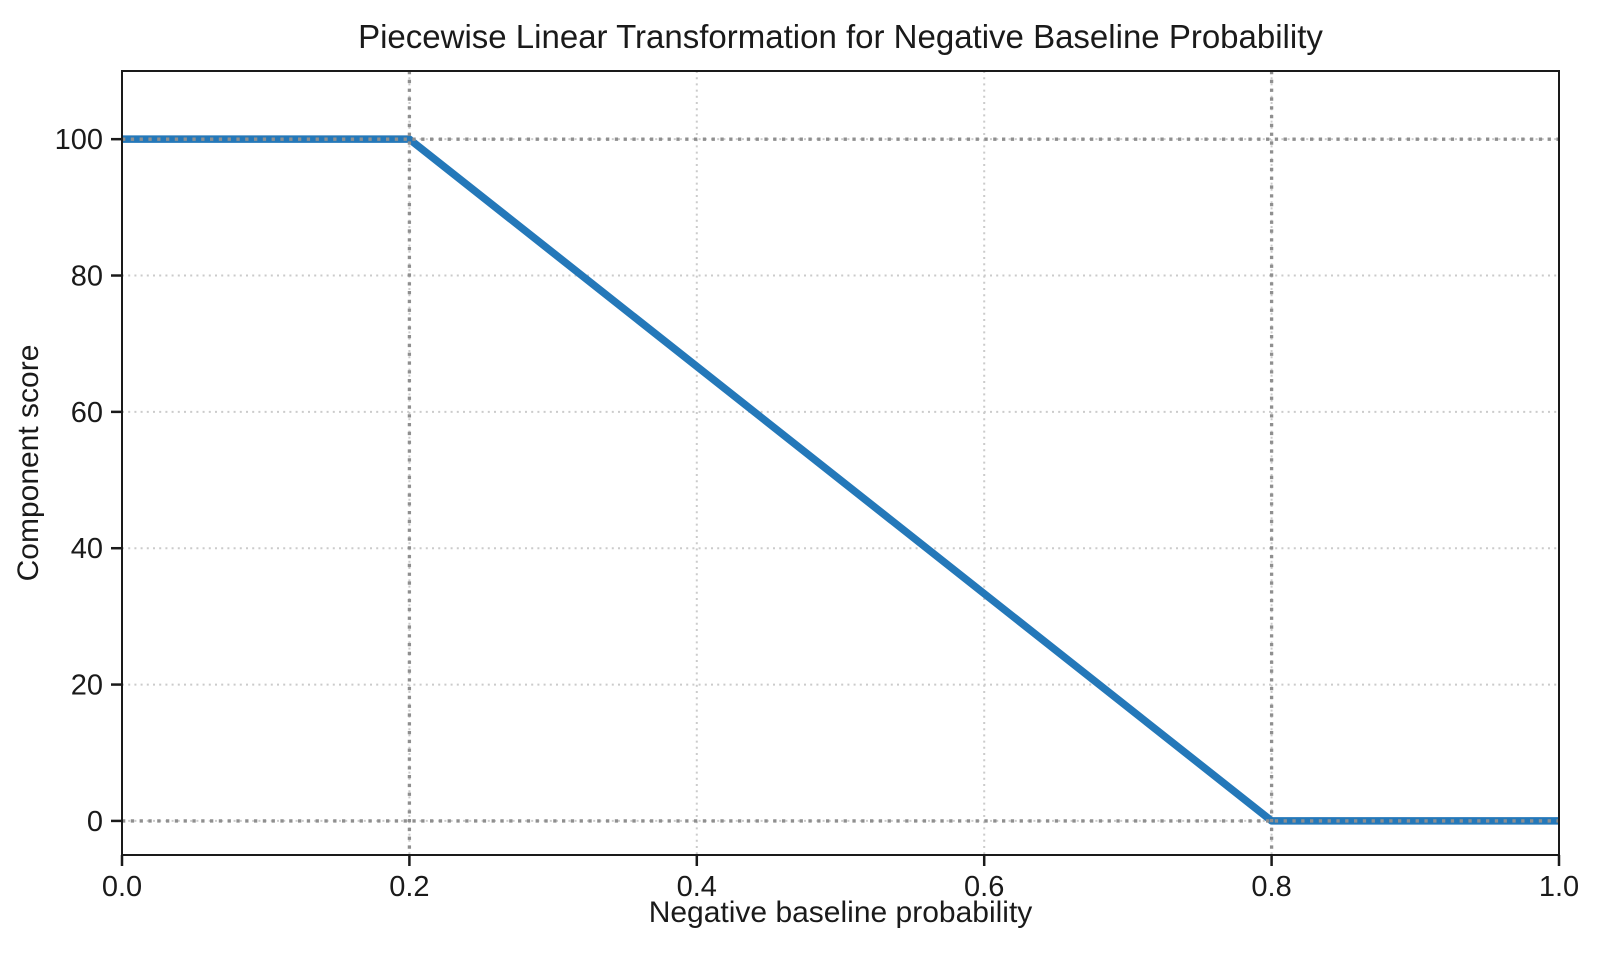 This screenshot has width=1600, height=960. I want to click on y-tick-label: 40, so click(87, 549).